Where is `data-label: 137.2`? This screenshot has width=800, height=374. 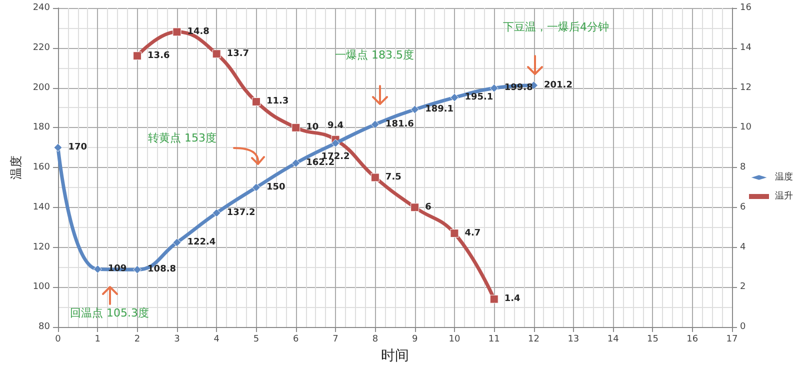
data-label: 137.2 is located at coordinates (241, 213).